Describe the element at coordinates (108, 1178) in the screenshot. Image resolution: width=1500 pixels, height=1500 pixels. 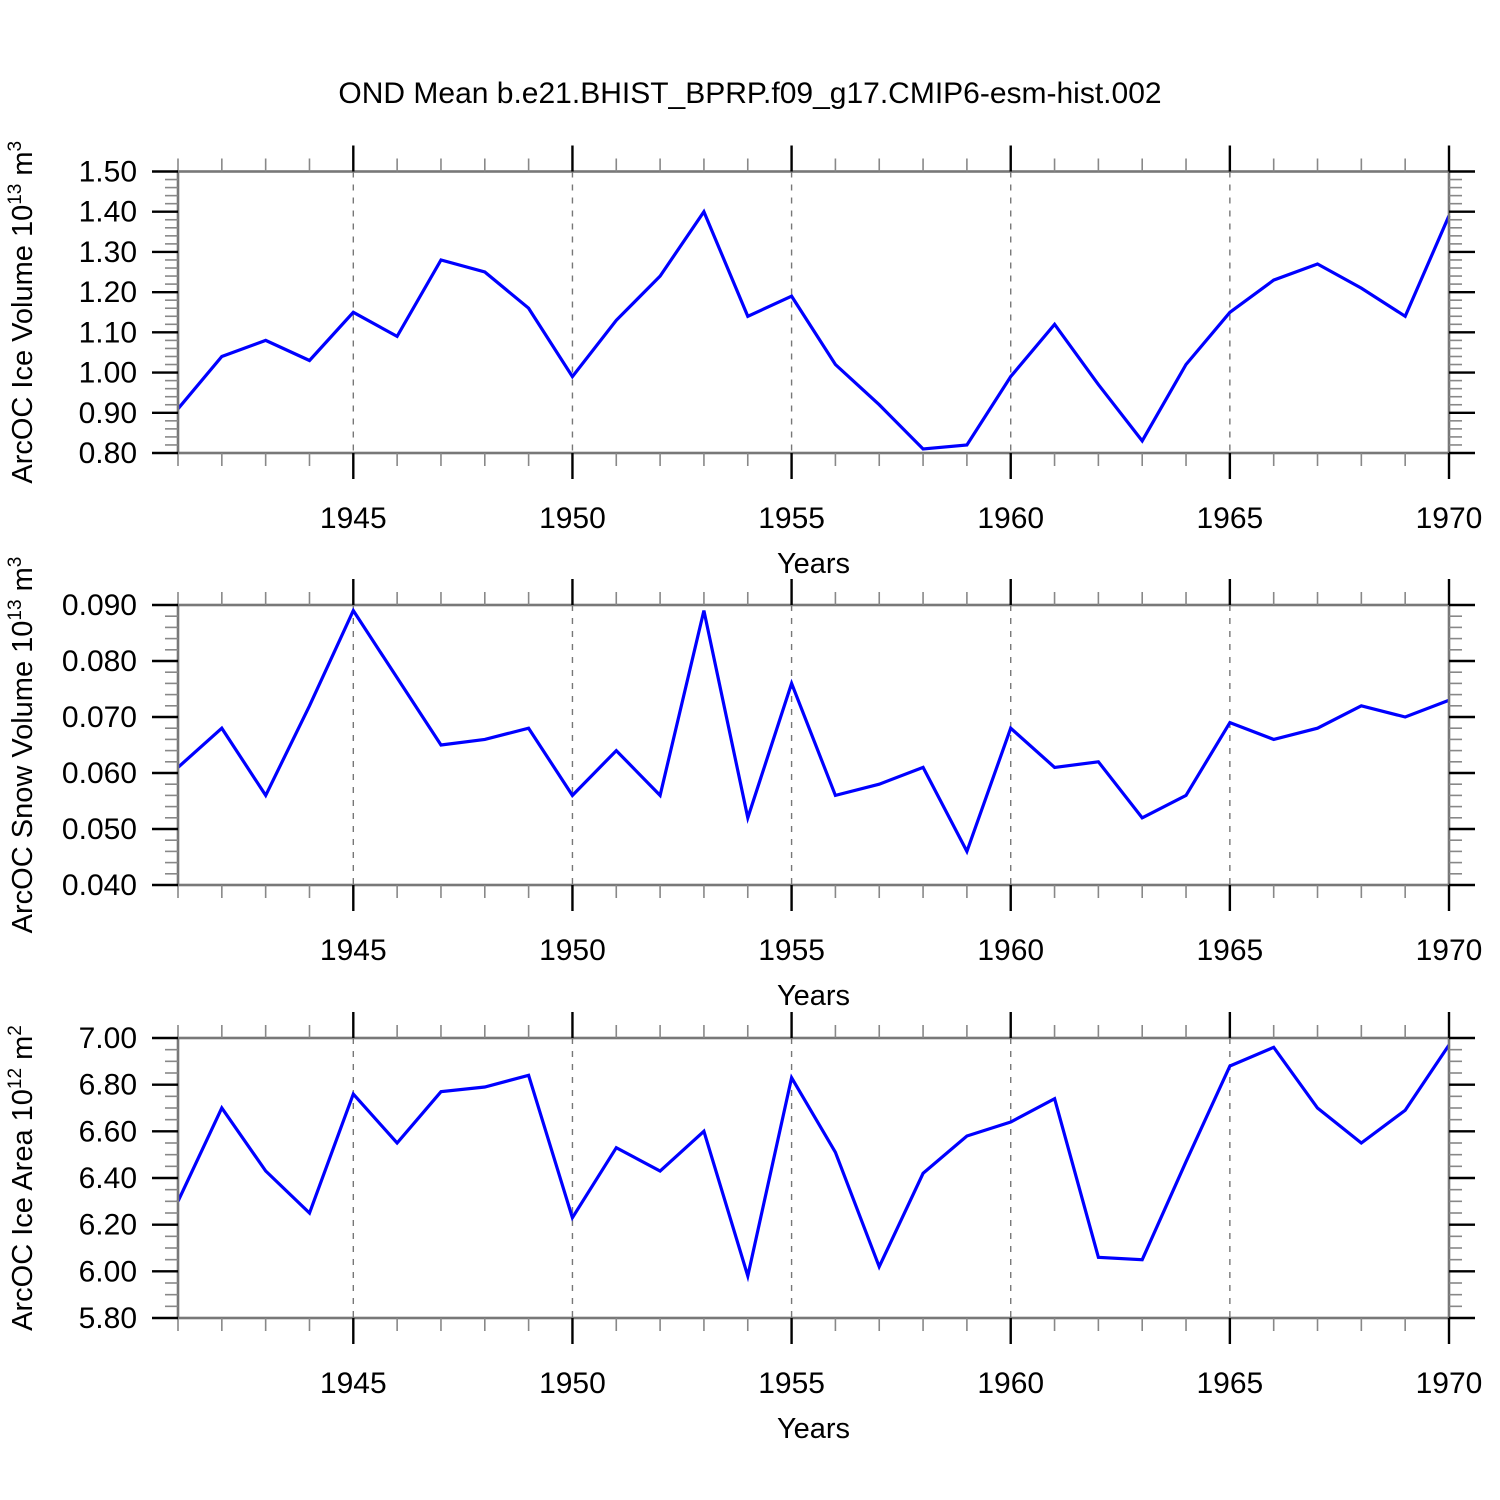
I see `y-tick-label: 6.40` at that location.